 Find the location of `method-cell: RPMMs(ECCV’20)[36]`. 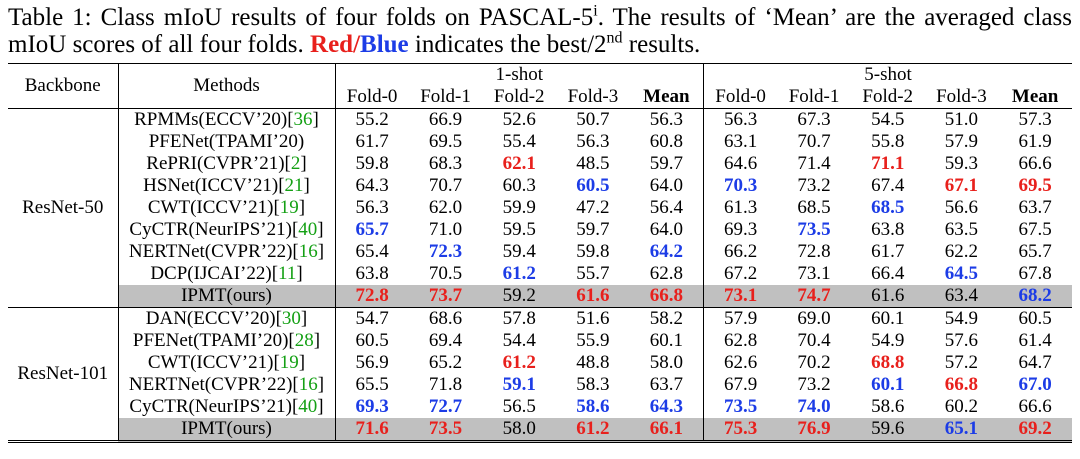

method-cell: RPMMs(ECCV’20)[36] is located at coordinates (227, 119).